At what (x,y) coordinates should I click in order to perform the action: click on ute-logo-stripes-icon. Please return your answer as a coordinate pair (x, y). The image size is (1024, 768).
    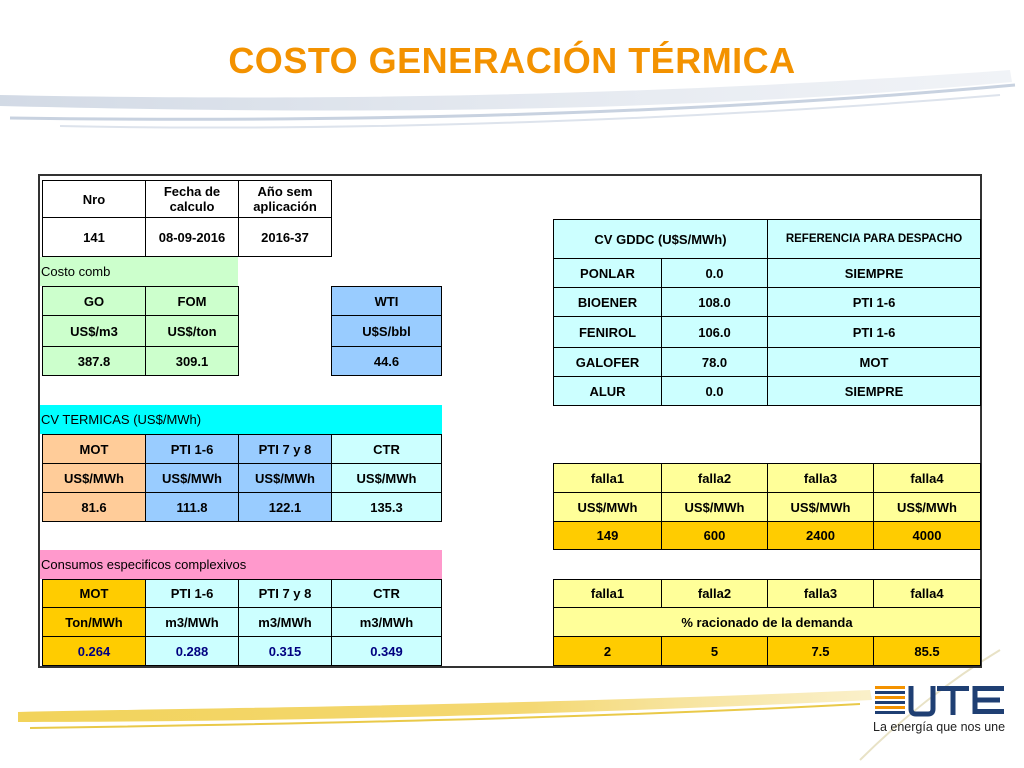
    Looking at the image, I should click on (890, 700).